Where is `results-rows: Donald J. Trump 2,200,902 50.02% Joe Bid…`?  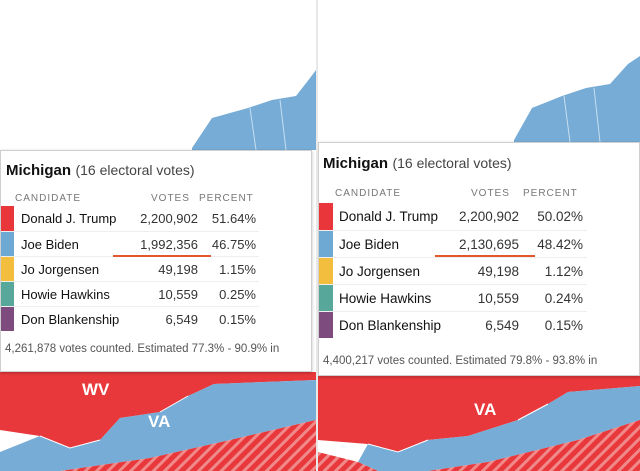 results-rows: Donald J. Trump 2,200,902 50.02% Joe Bid… is located at coordinates (453, 271).